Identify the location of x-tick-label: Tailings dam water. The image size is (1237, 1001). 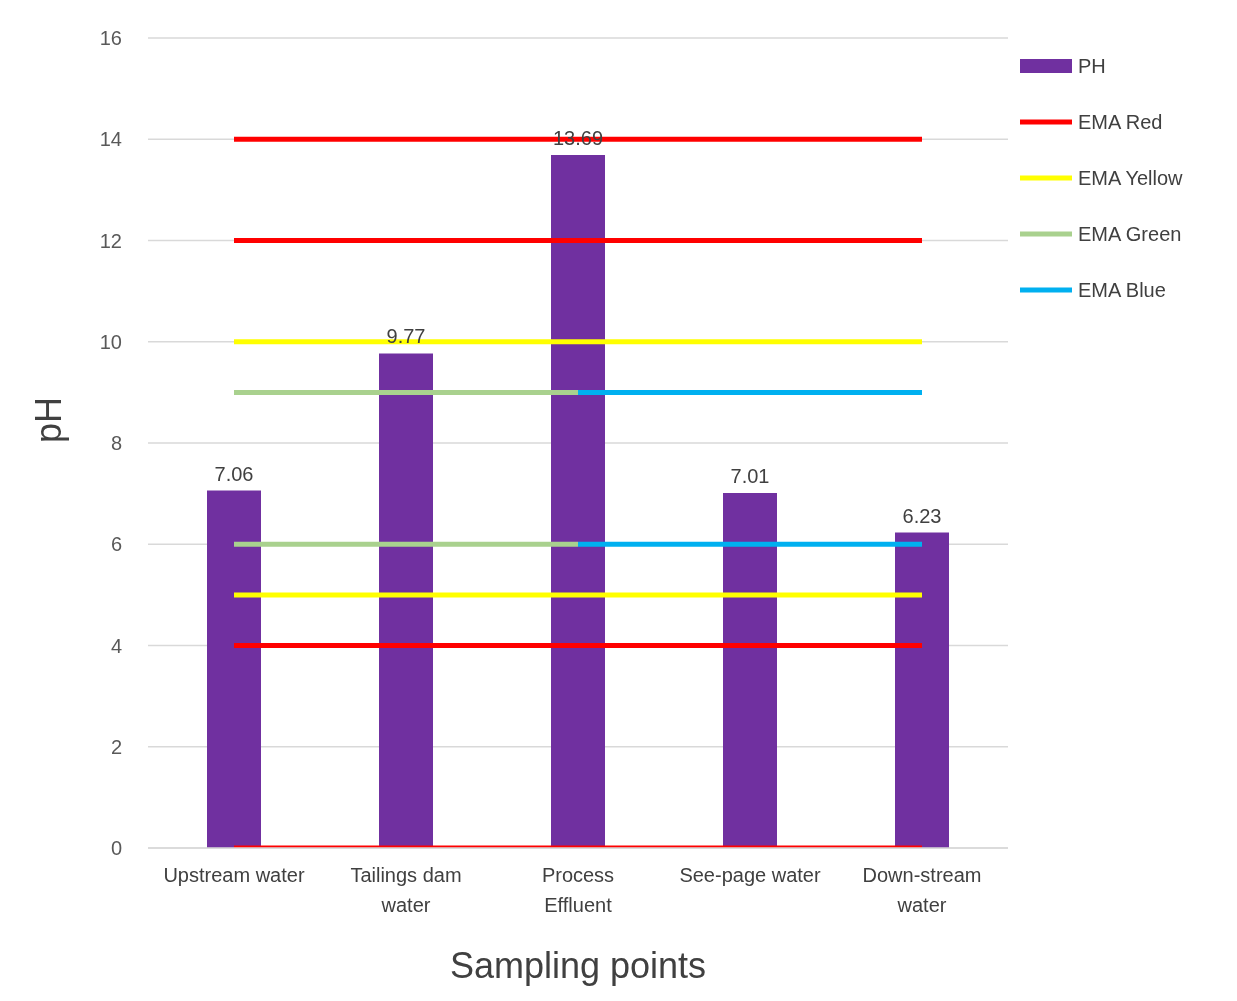
(406, 890).